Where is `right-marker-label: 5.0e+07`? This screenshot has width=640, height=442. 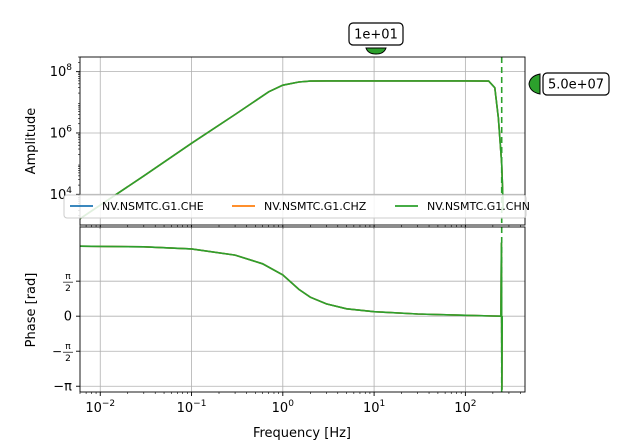 right-marker-label: 5.0e+07 is located at coordinates (576, 85).